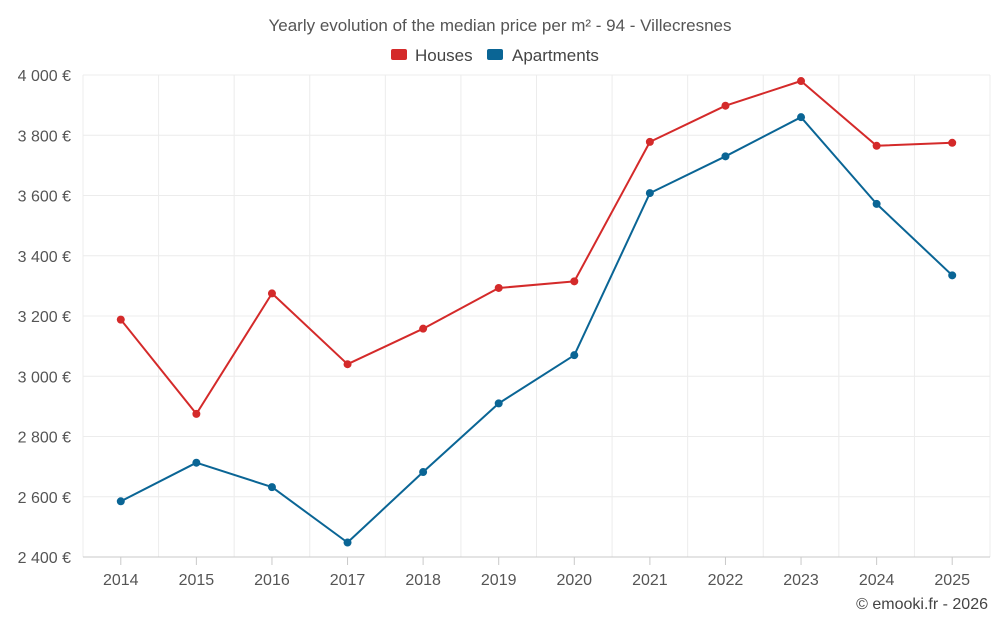  What do you see at coordinates (801, 580) in the screenshot?
I see `x-tick-label: 2023` at bounding box center [801, 580].